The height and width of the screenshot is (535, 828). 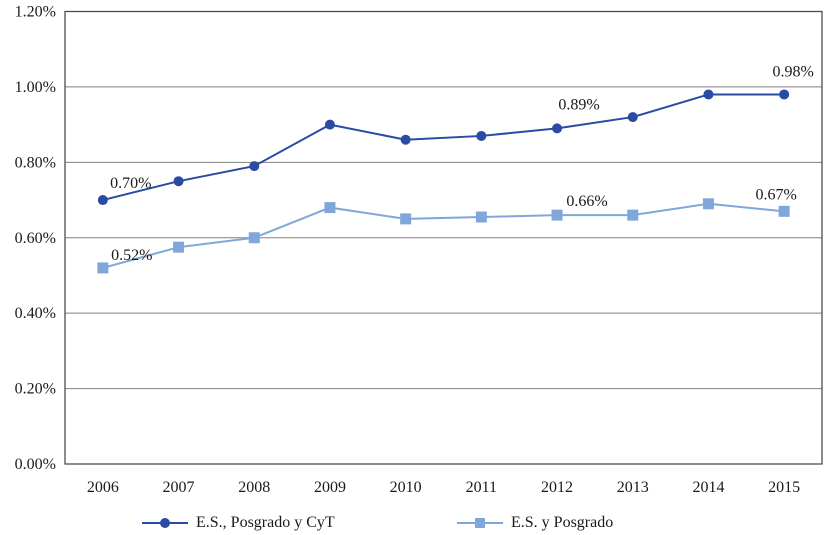 I want to click on x-tick-label: 2008, so click(x=254, y=487).